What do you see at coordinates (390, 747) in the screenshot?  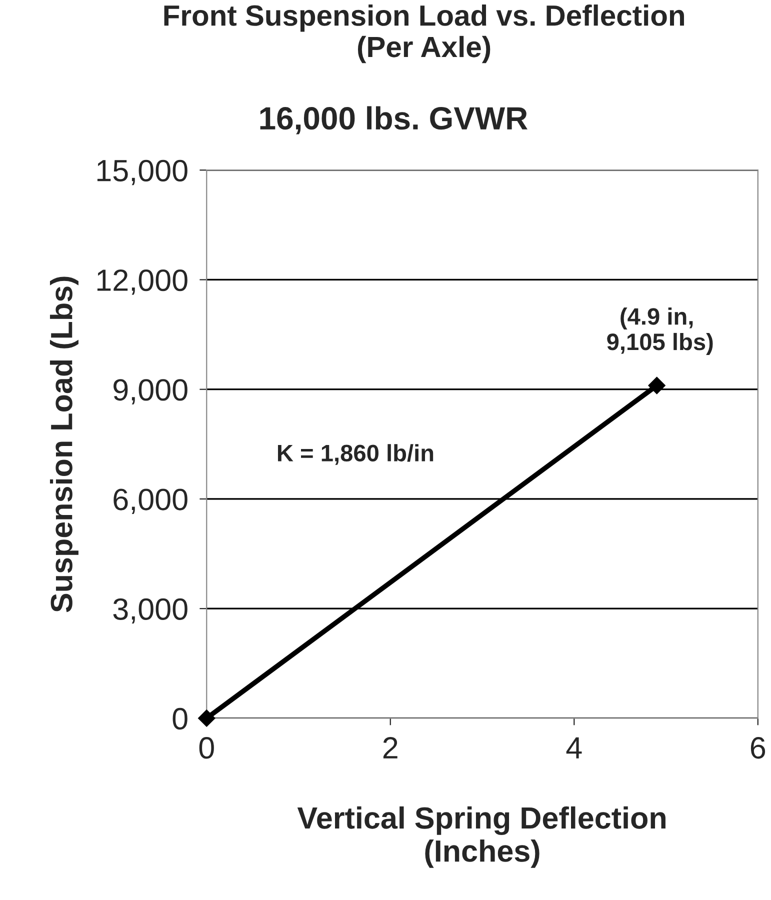 I see `x-tick-label: 2` at bounding box center [390, 747].